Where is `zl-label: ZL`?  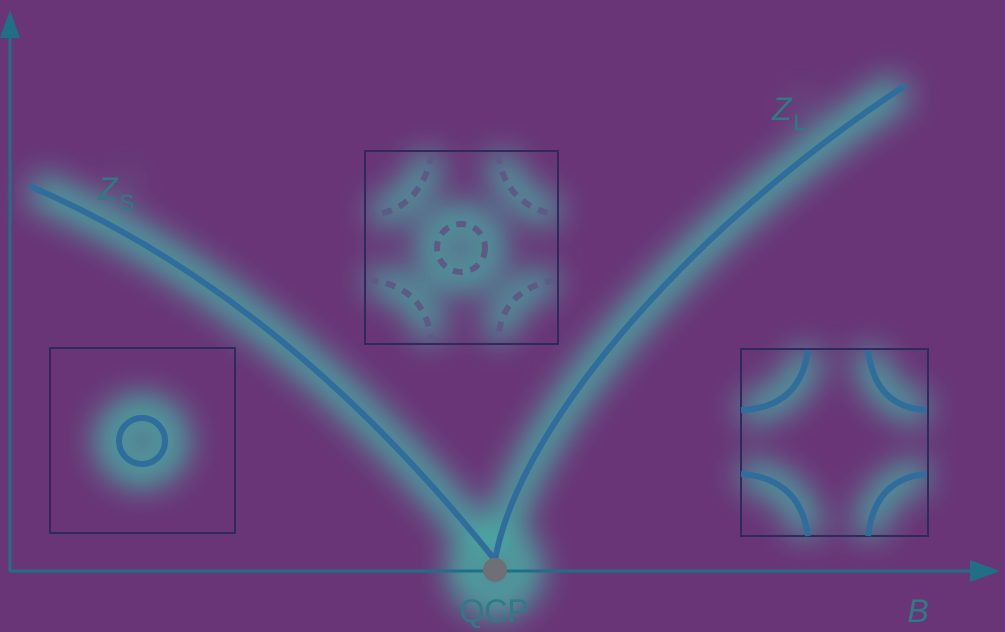
zl-label: ZL is located at coordinates (788, 113).